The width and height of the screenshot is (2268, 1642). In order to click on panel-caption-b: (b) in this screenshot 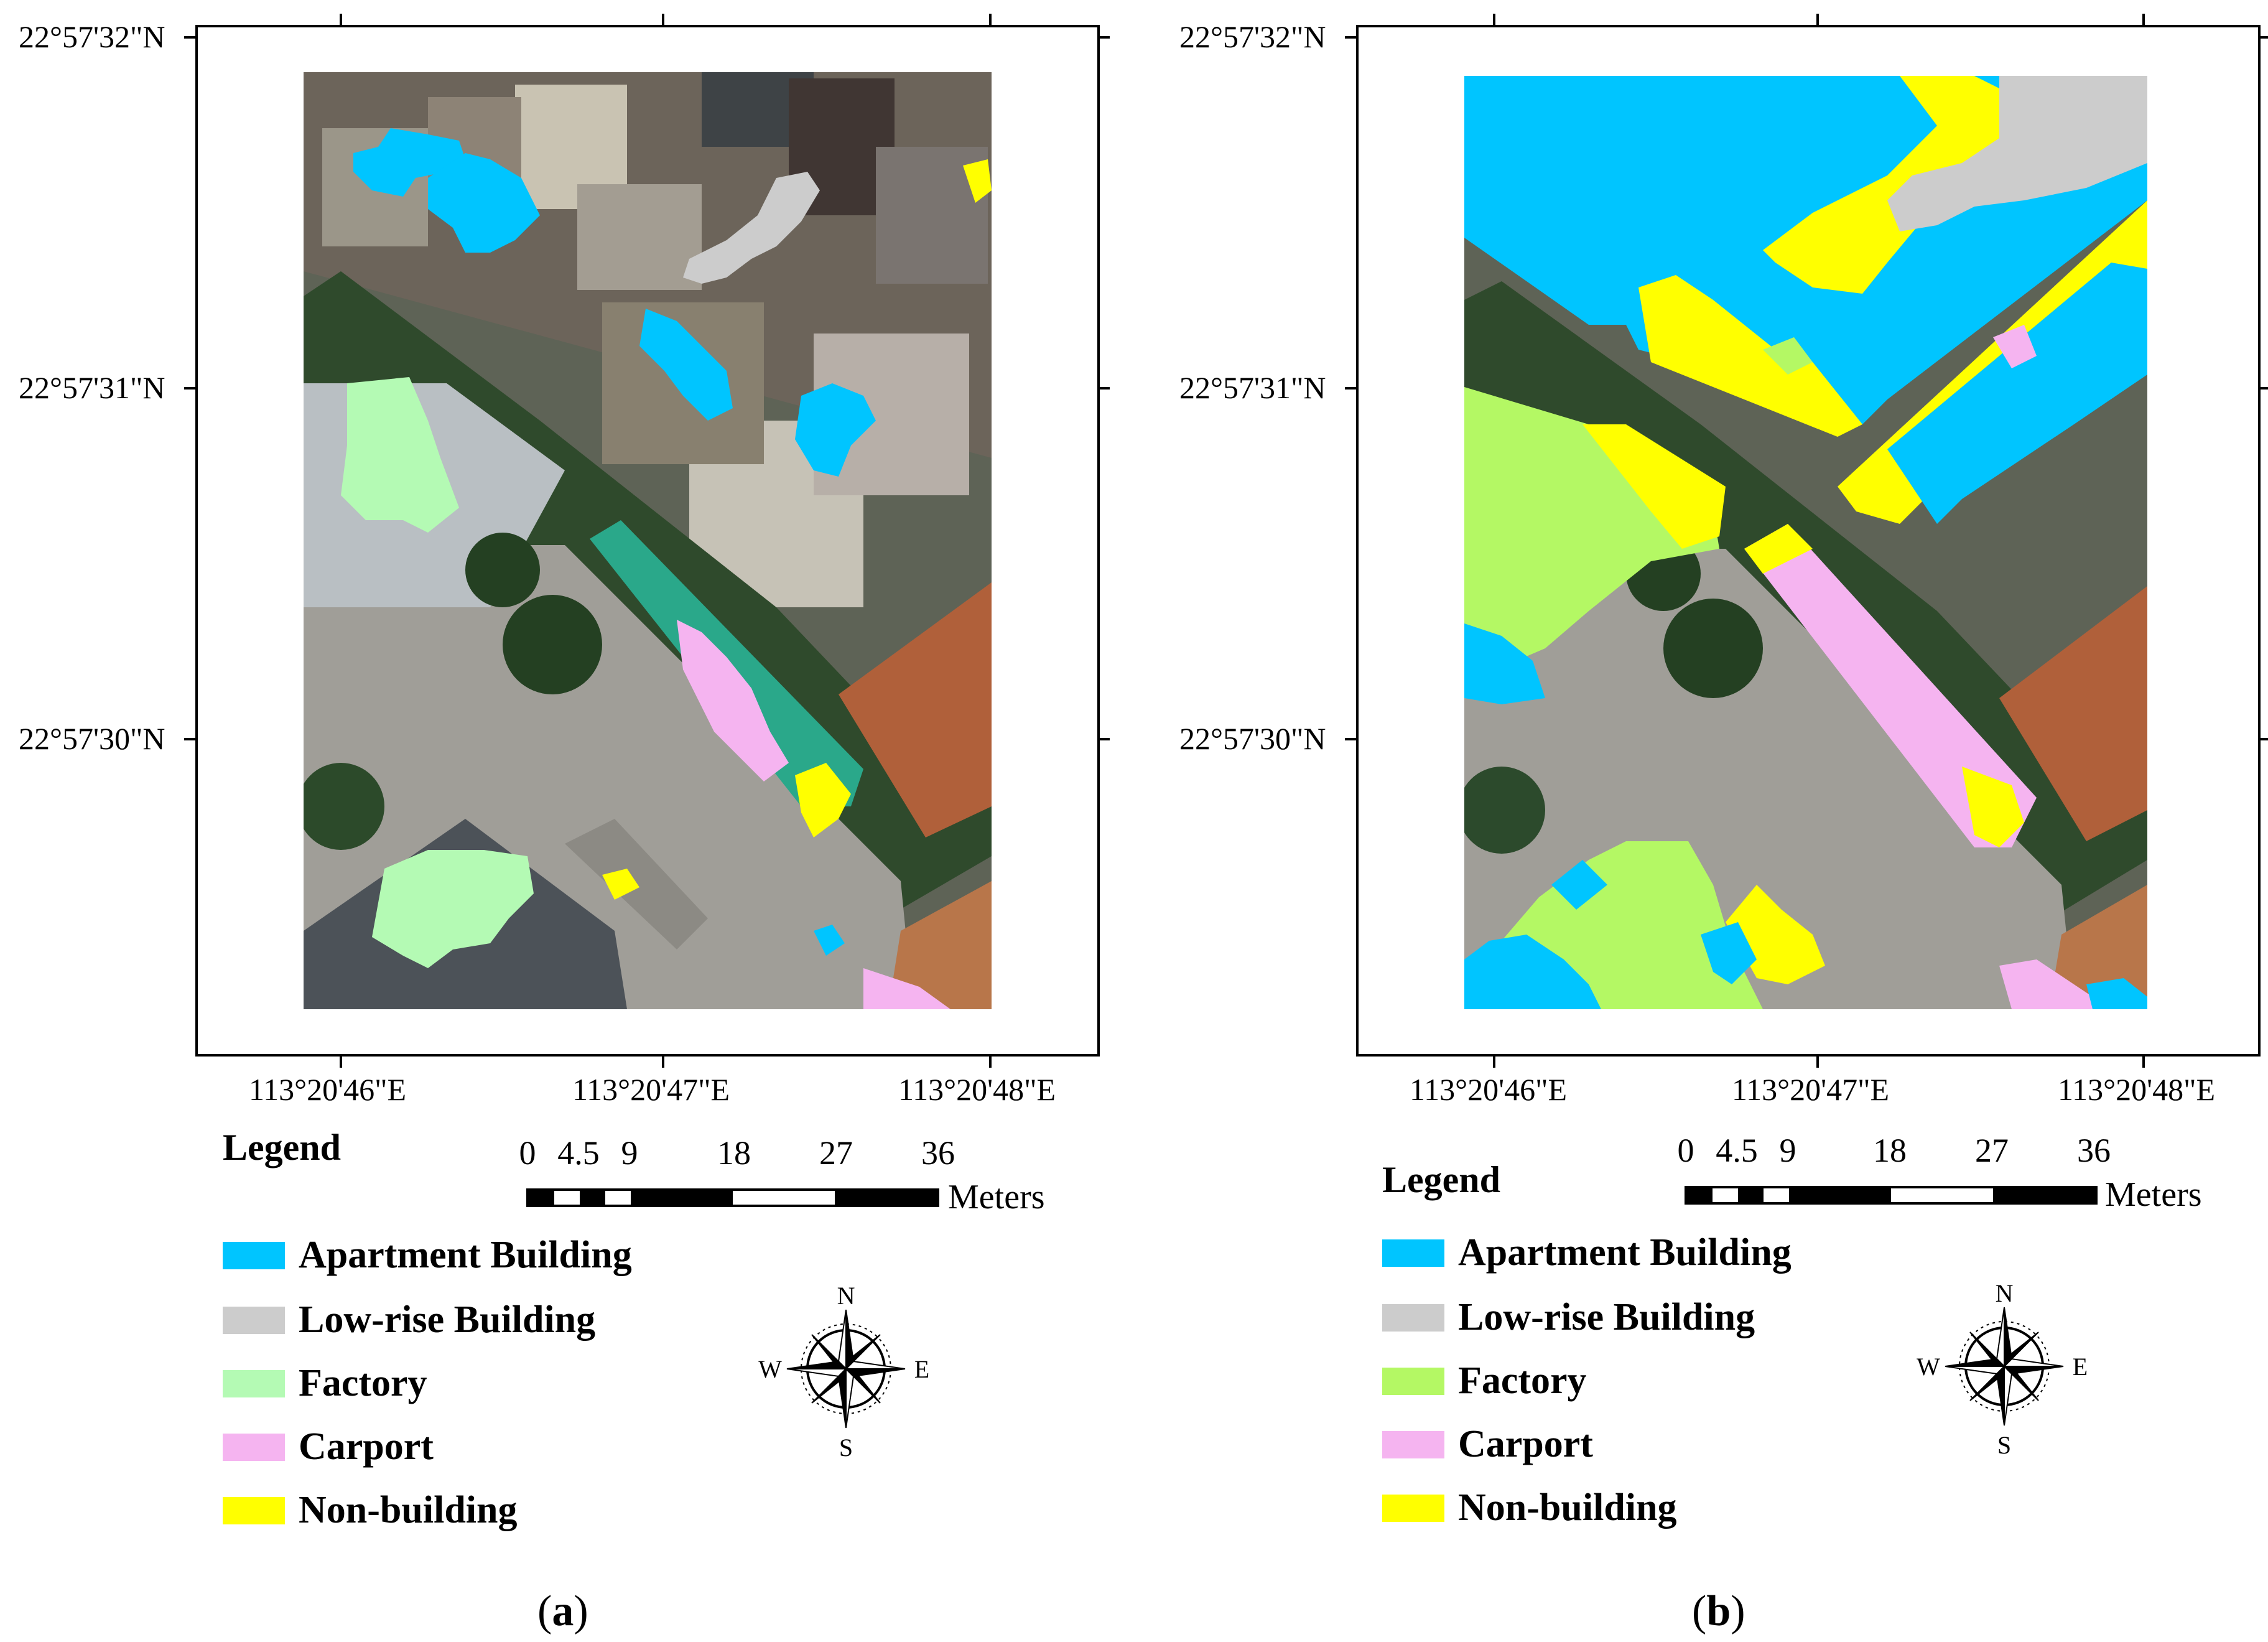, I will do `click(1718, 1611)`.